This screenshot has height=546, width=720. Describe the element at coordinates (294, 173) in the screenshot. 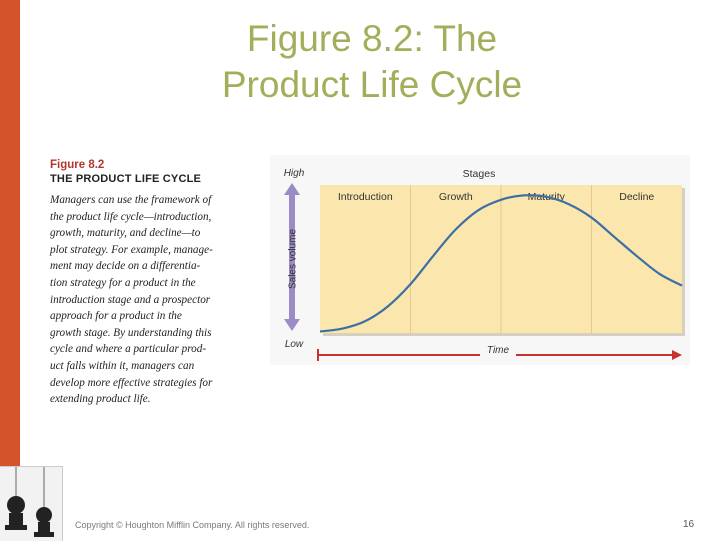

I see `y-high-label: High` at that location.